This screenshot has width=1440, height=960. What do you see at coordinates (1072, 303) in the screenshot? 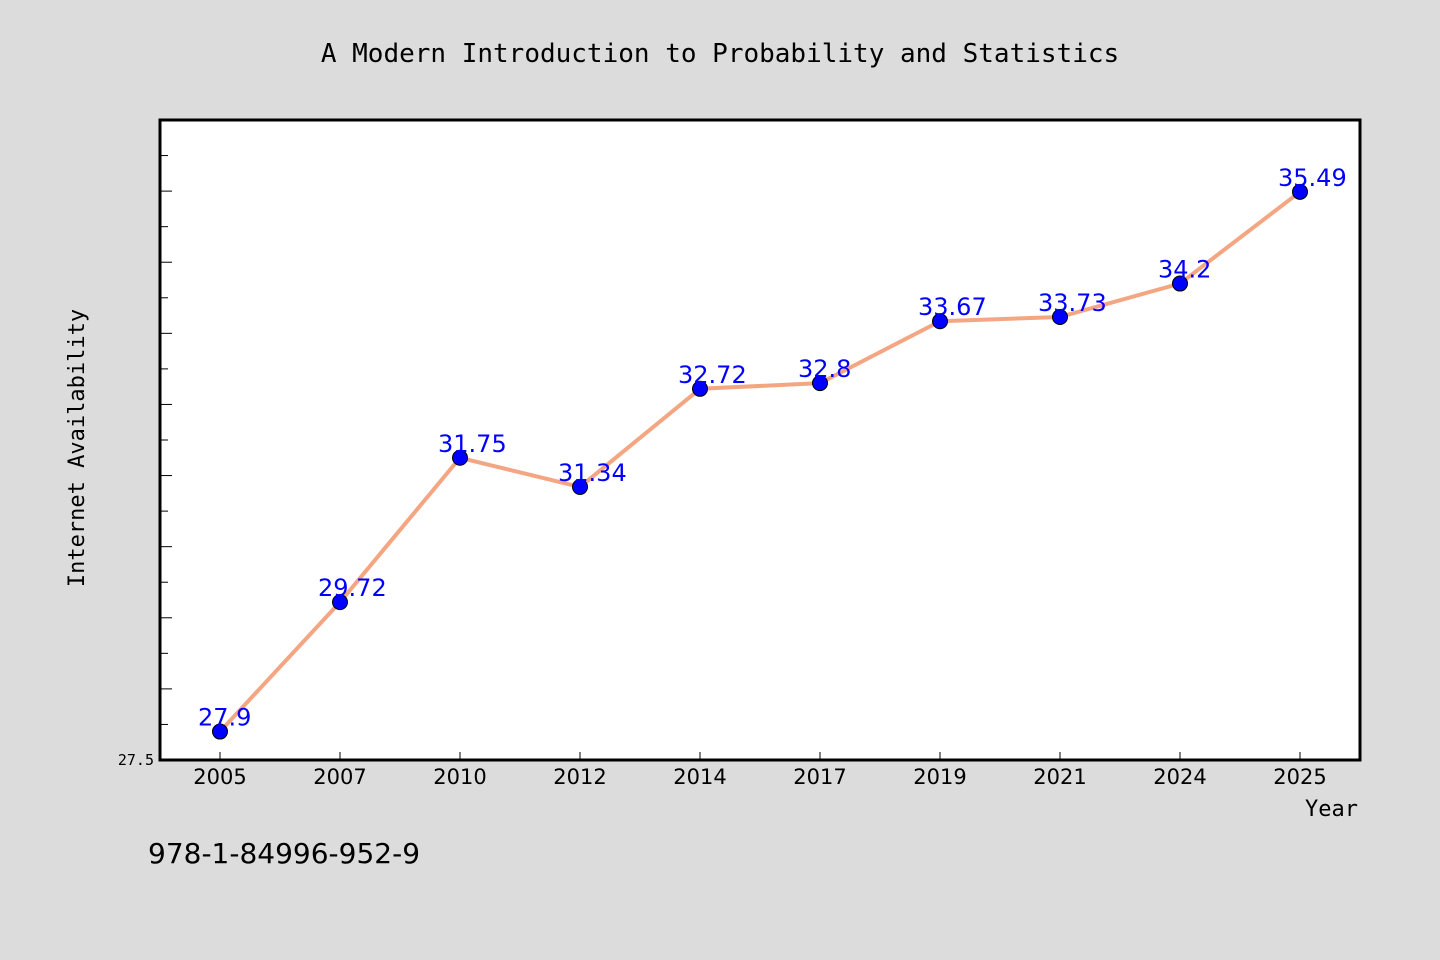
I see `data-label: 33.73` at bounding box center [1072, 303].